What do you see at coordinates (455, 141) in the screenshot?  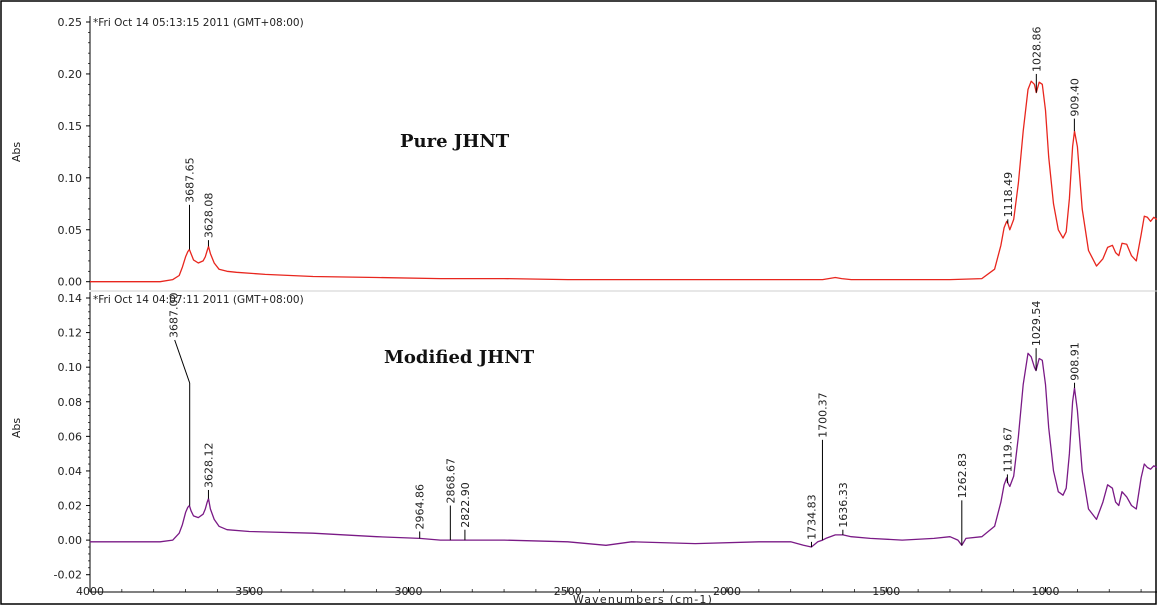 I see `panel-title: Pure JHNT` at bounding box center [455, 141].